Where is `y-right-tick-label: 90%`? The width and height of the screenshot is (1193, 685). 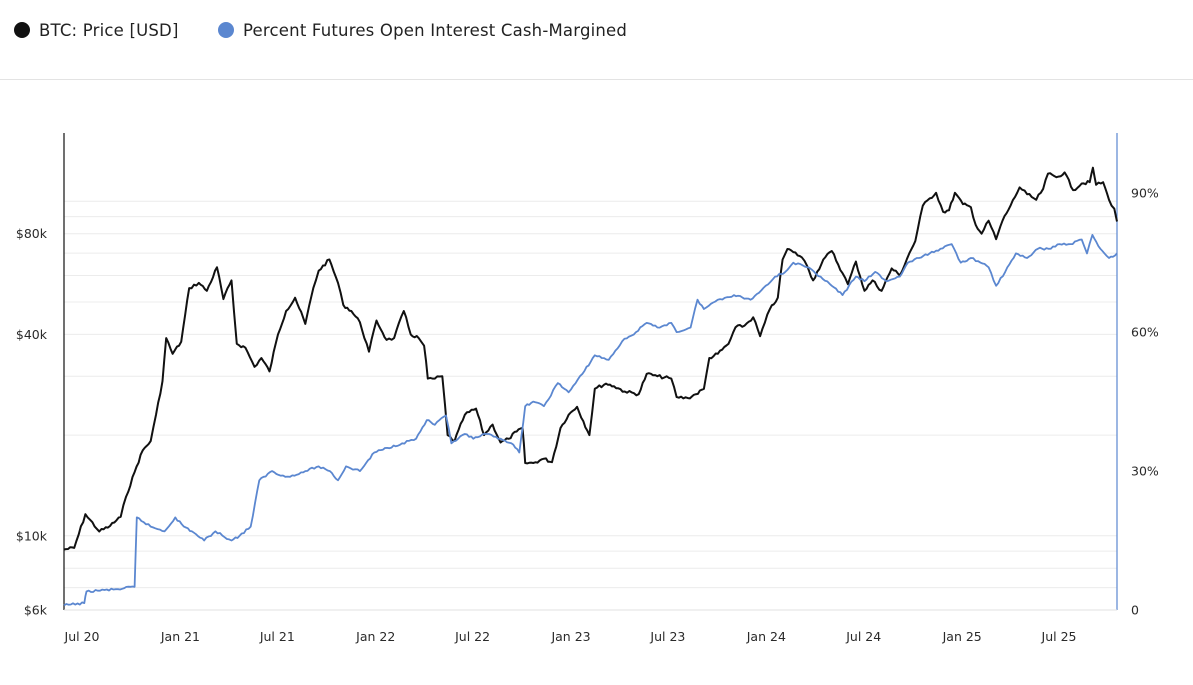 y-right-tick-label: 90% is located at coordinates (1145, 193).